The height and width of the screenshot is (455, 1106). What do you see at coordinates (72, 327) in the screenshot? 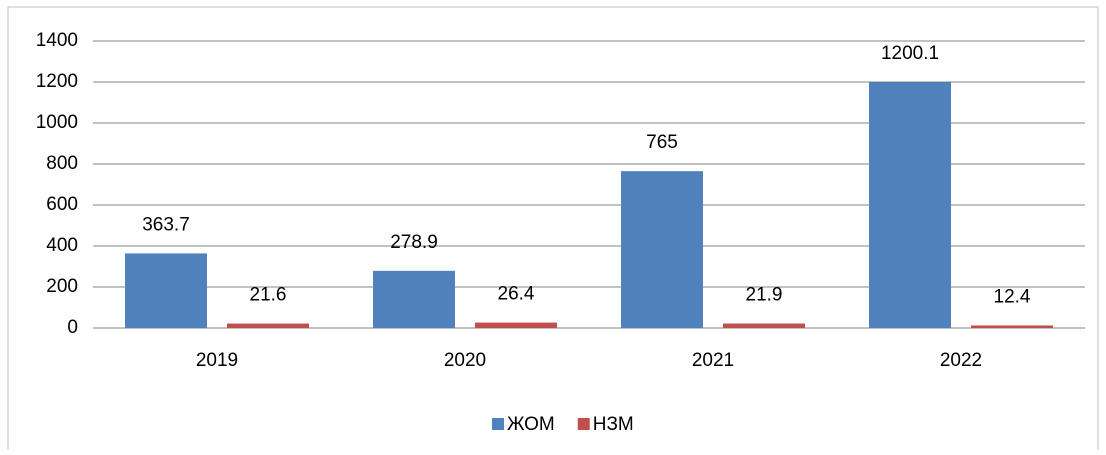
I see `y-tick-label: 0` at bounding box center [72, 327].